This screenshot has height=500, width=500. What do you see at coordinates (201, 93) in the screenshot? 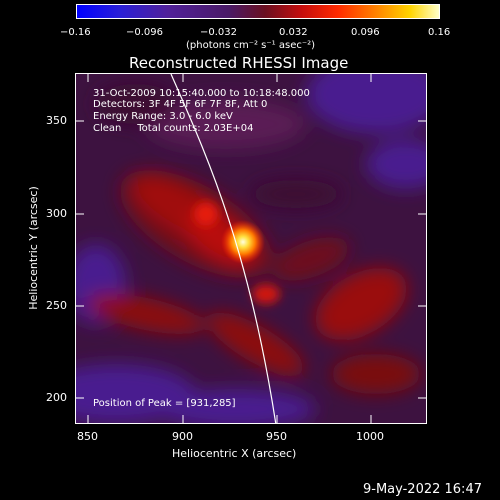
I see `overlay-time-range: 31-Oct-2009 10:15:40.000 to 10:18:48.000` at bounding box center [201, 93].